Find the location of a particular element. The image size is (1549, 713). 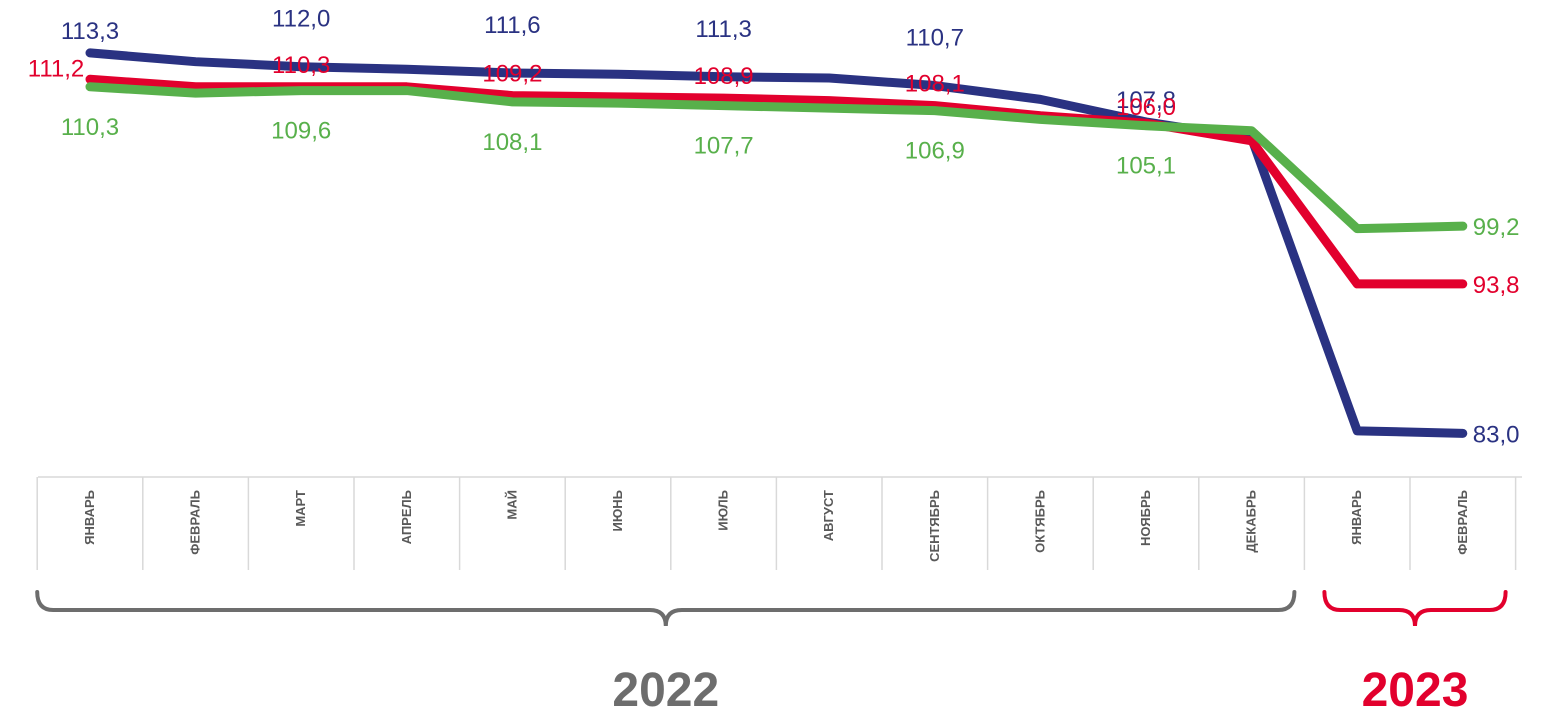

data-label: 106,0 is located at coordinates (1146, 107).